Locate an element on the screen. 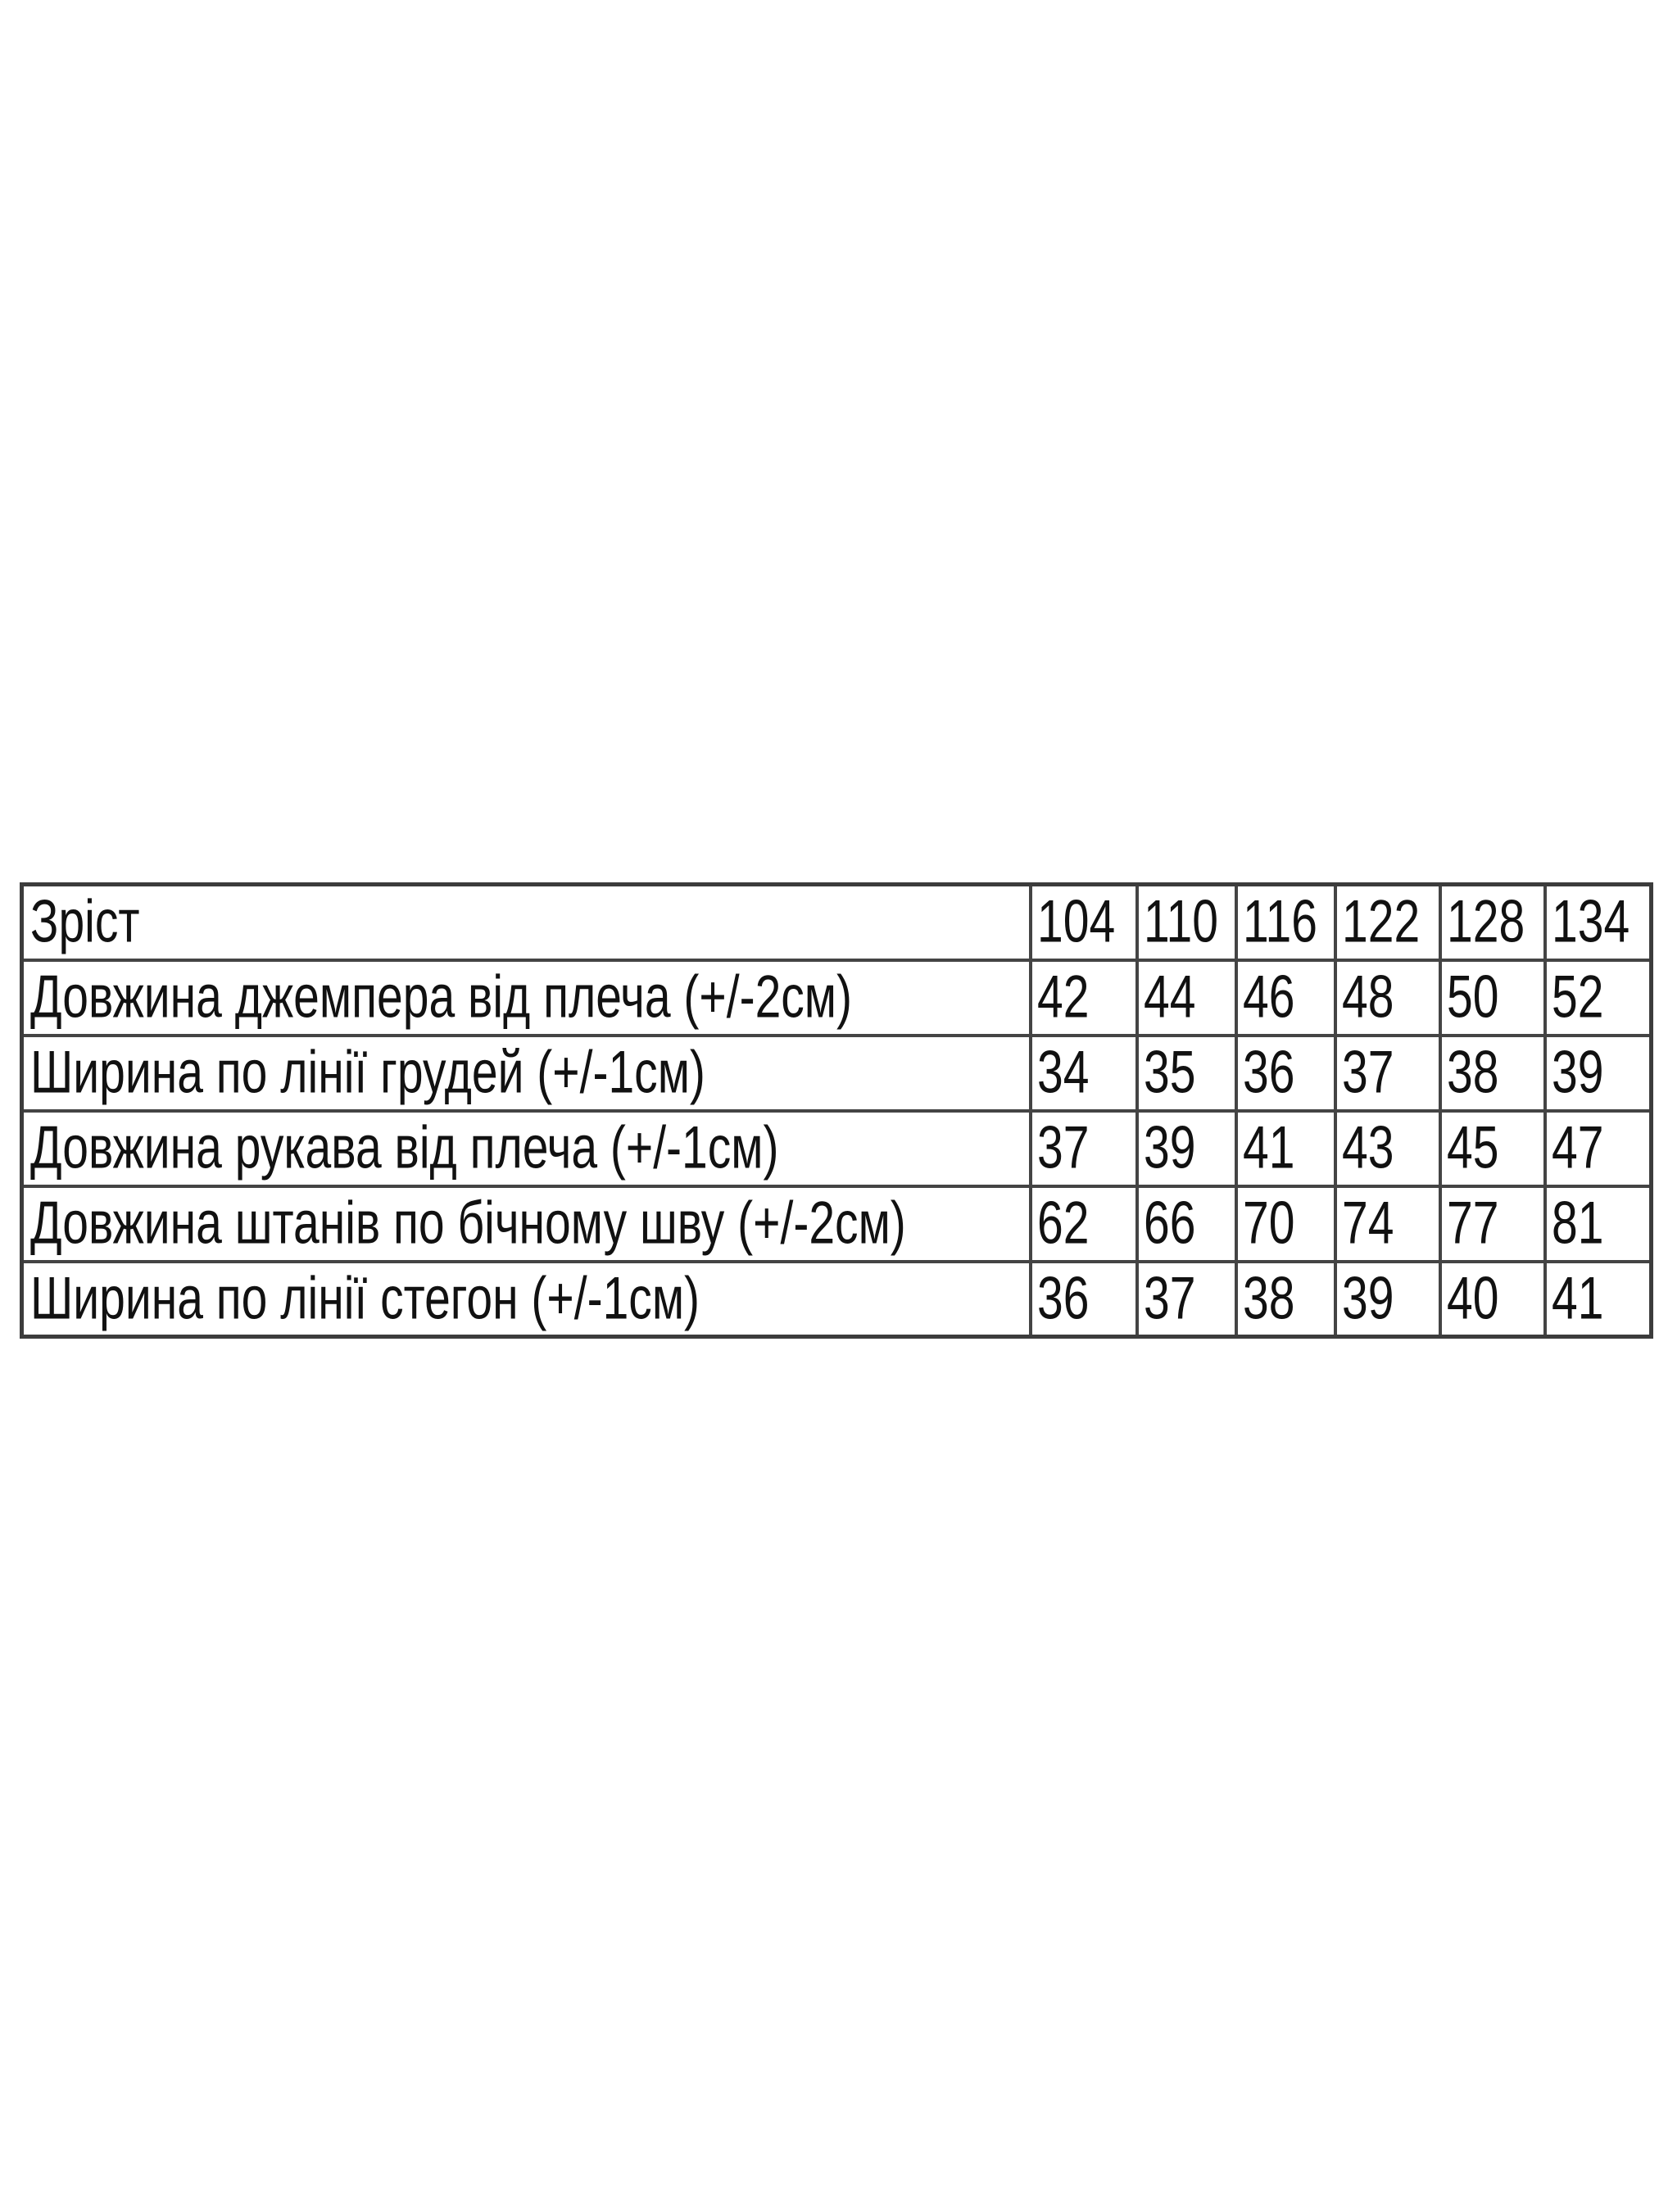  cell-text: 116 is located at coordinates (1279, 922).